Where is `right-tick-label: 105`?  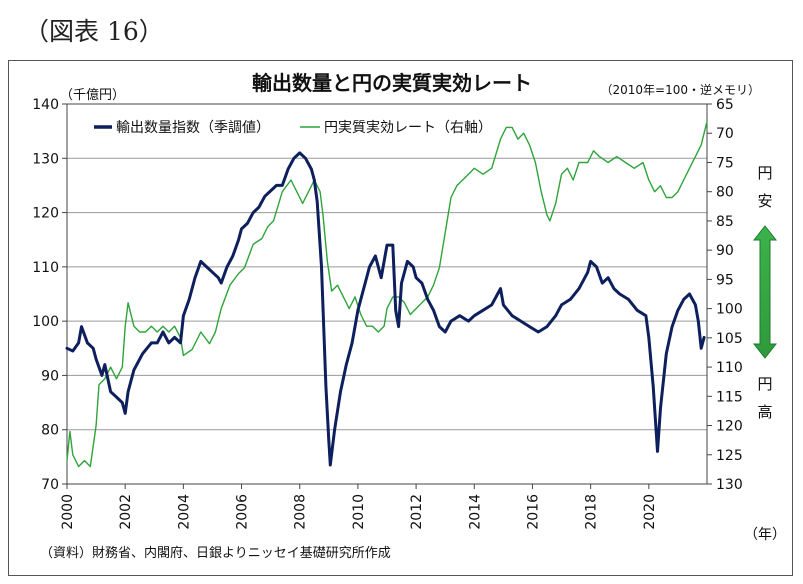 right-tick-label: 105 is located at coordinates (729, 339).